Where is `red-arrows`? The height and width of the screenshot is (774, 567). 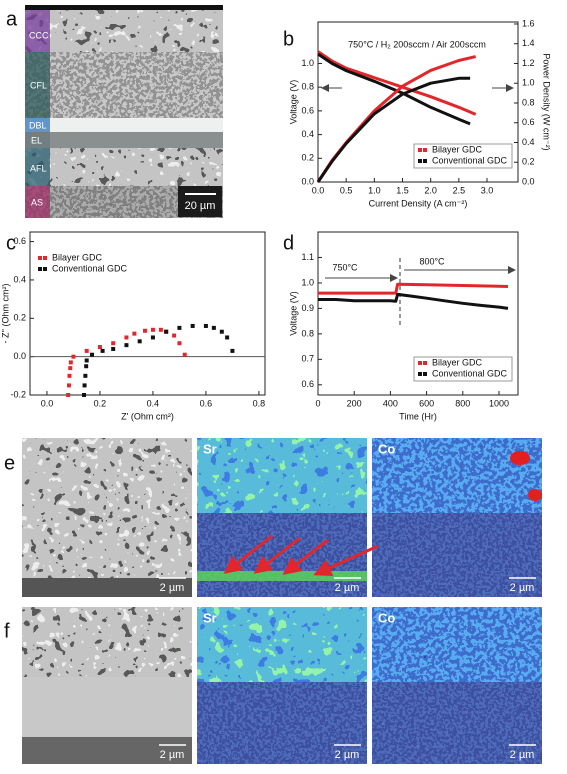 red-arrows is located at coordinates (301, 555).